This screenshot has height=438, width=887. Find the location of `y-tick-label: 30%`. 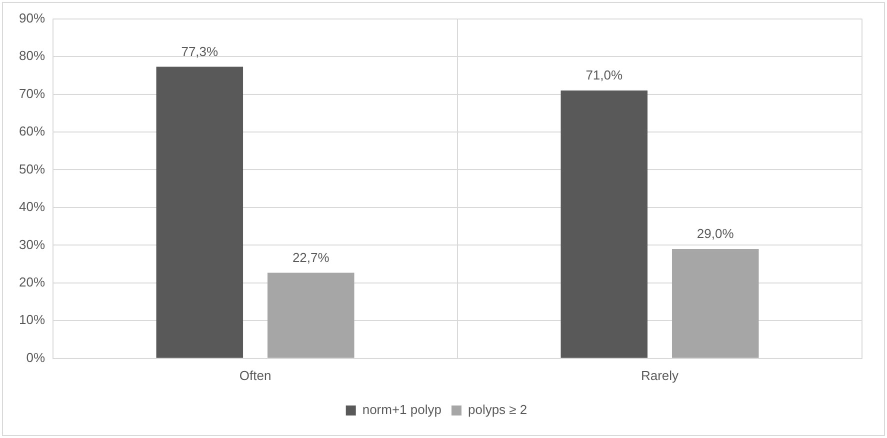

y-tick-label: 30% is located at coordinates (32, 244).